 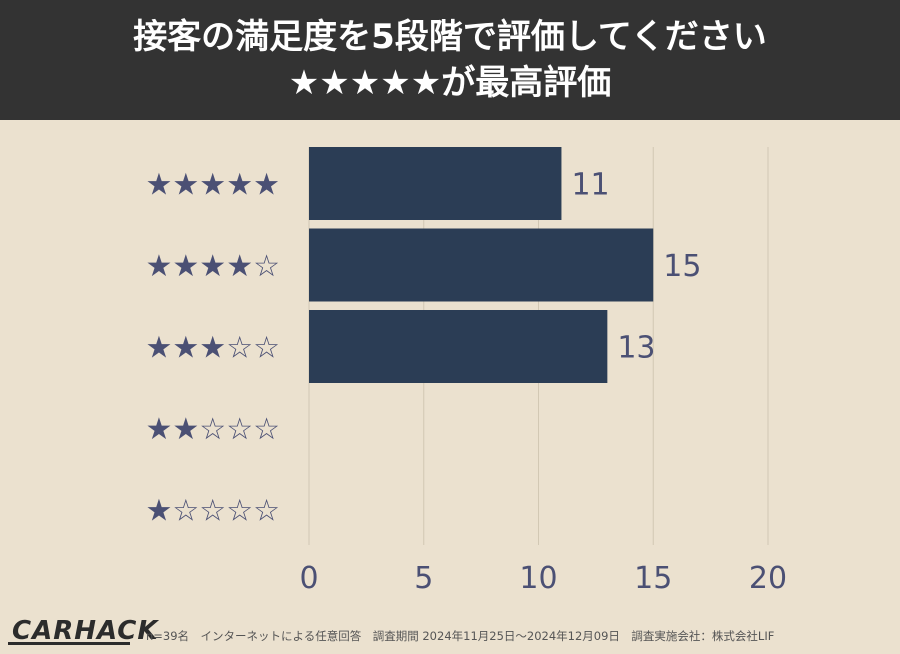 What do you see at coordinates (450, 37) in the screenshot?
I see `chart-title-line-1: 接客の満足度を5段階で評価してください` at bounding box center [450, 37].